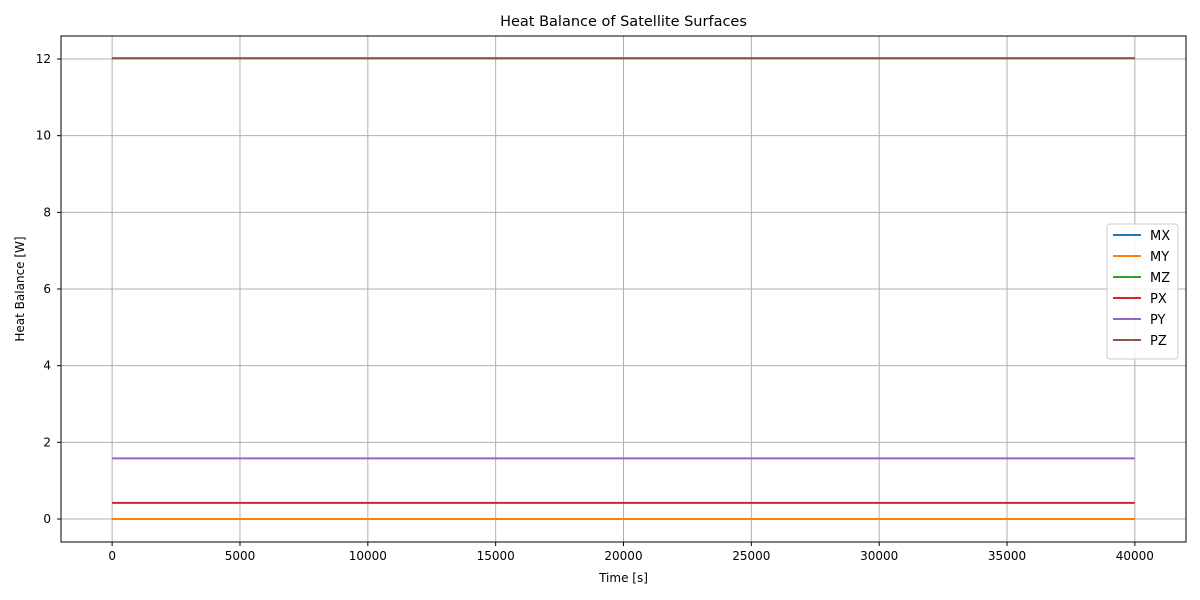 The image size is (1200, 600). I want to click on y-tick-label: 12, so click(43, 59).